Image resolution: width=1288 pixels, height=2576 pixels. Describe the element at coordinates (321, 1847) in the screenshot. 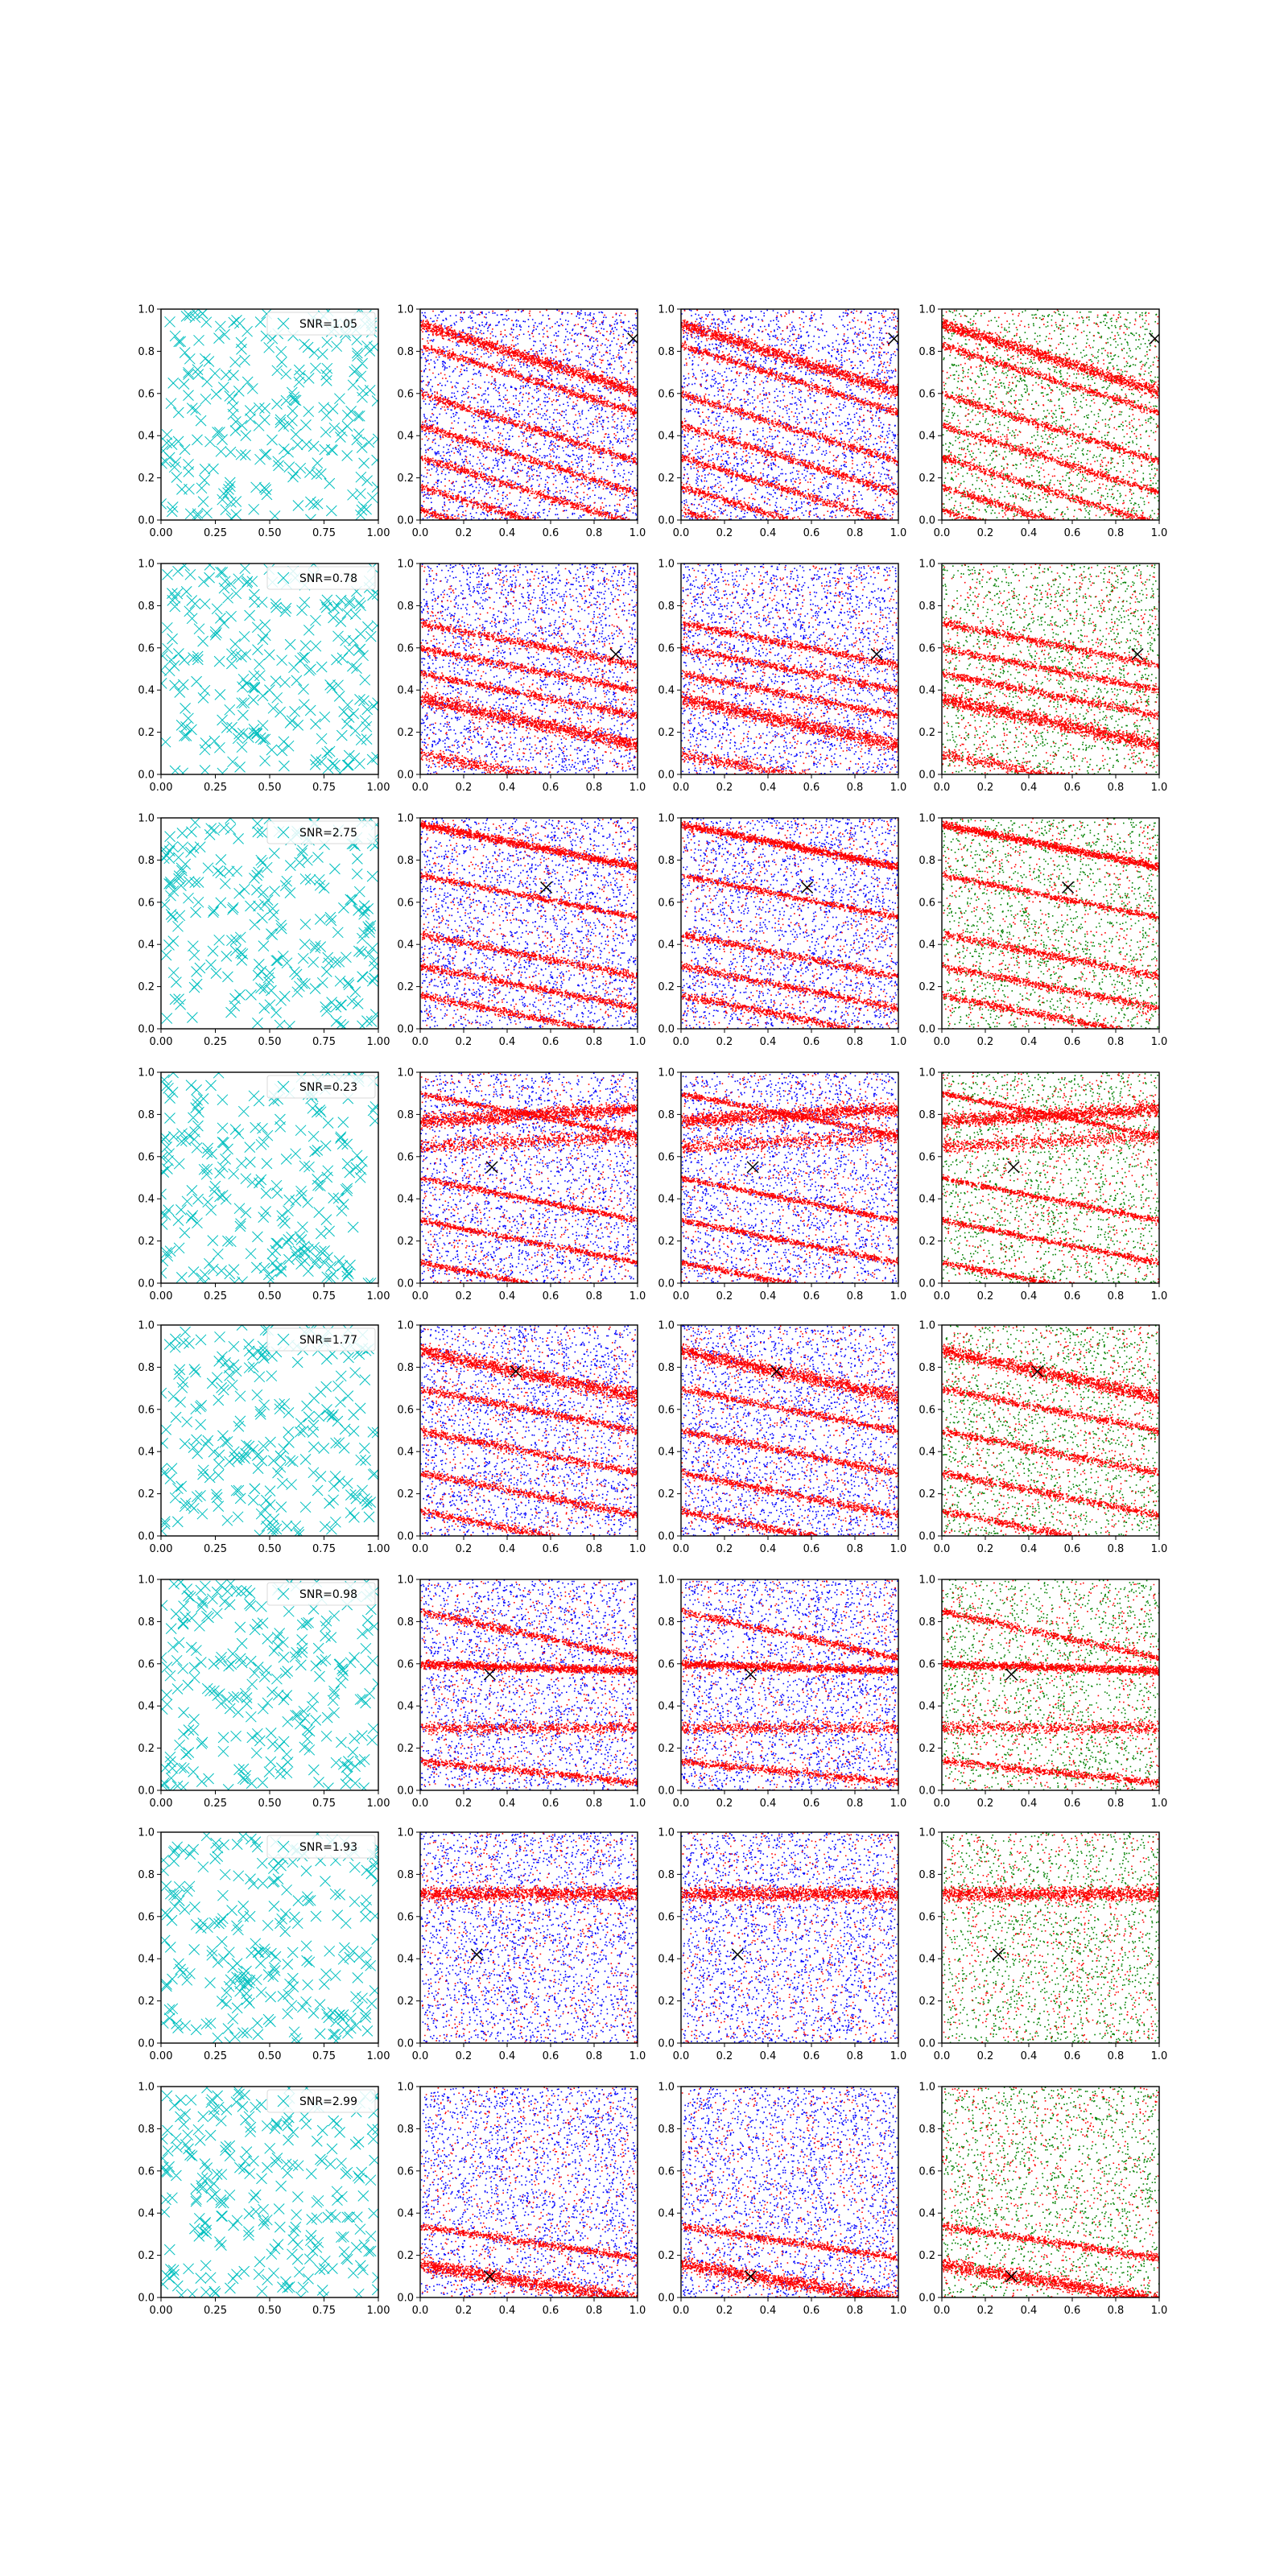

I see `legend: SNR=1.93` at that location.